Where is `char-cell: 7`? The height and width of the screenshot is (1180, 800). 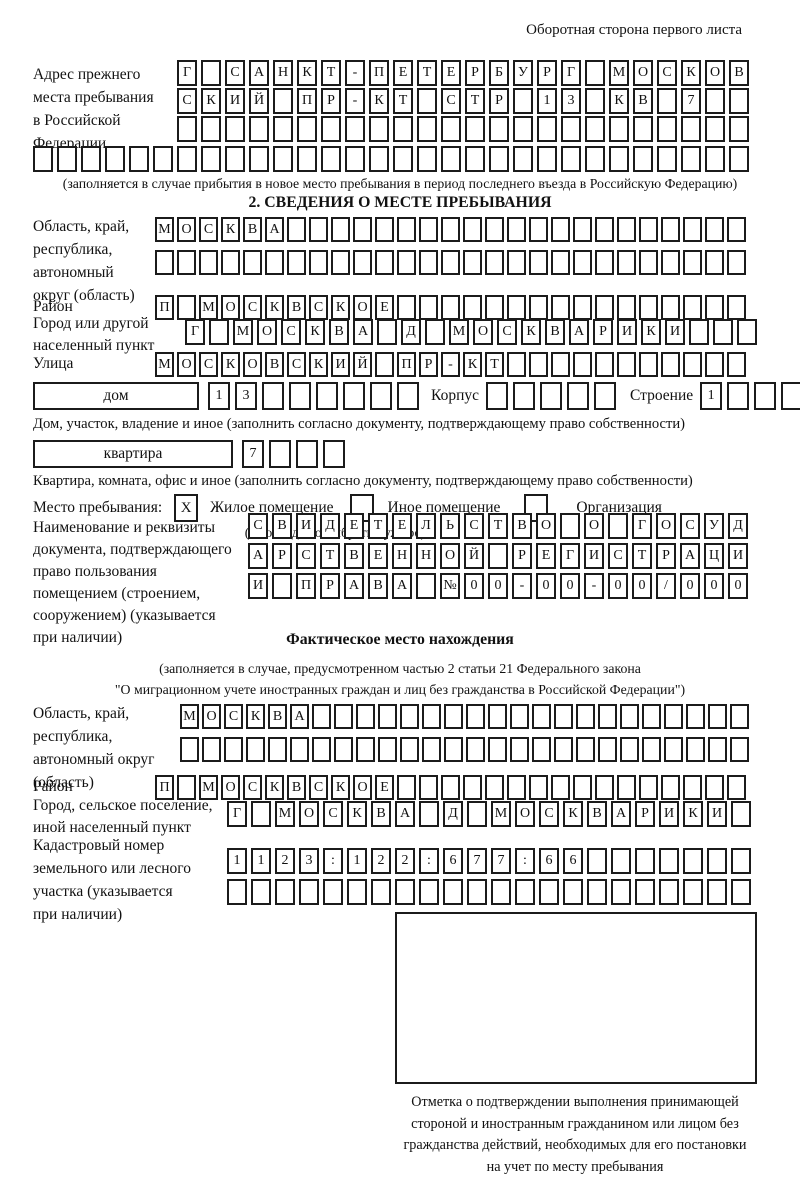 char-cell: 7 is located at coordinates (477, 861).